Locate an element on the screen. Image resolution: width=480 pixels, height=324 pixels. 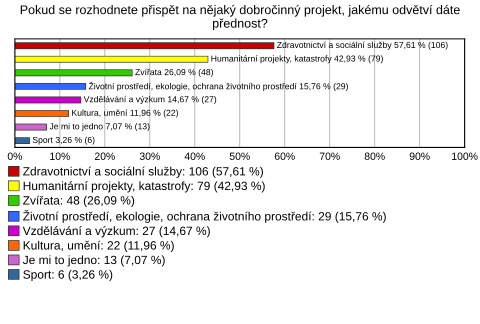
x-tick-label: 10% is located at coordinates (60, 156).